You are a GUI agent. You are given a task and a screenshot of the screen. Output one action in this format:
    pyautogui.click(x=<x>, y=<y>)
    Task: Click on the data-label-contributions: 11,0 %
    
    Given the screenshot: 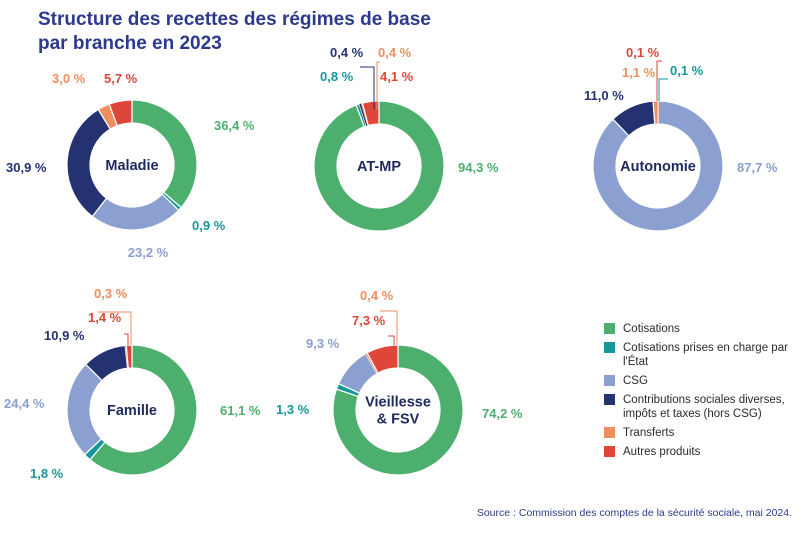 What is the action you would take?
    pyautogui.click(x=604, y=95)
    